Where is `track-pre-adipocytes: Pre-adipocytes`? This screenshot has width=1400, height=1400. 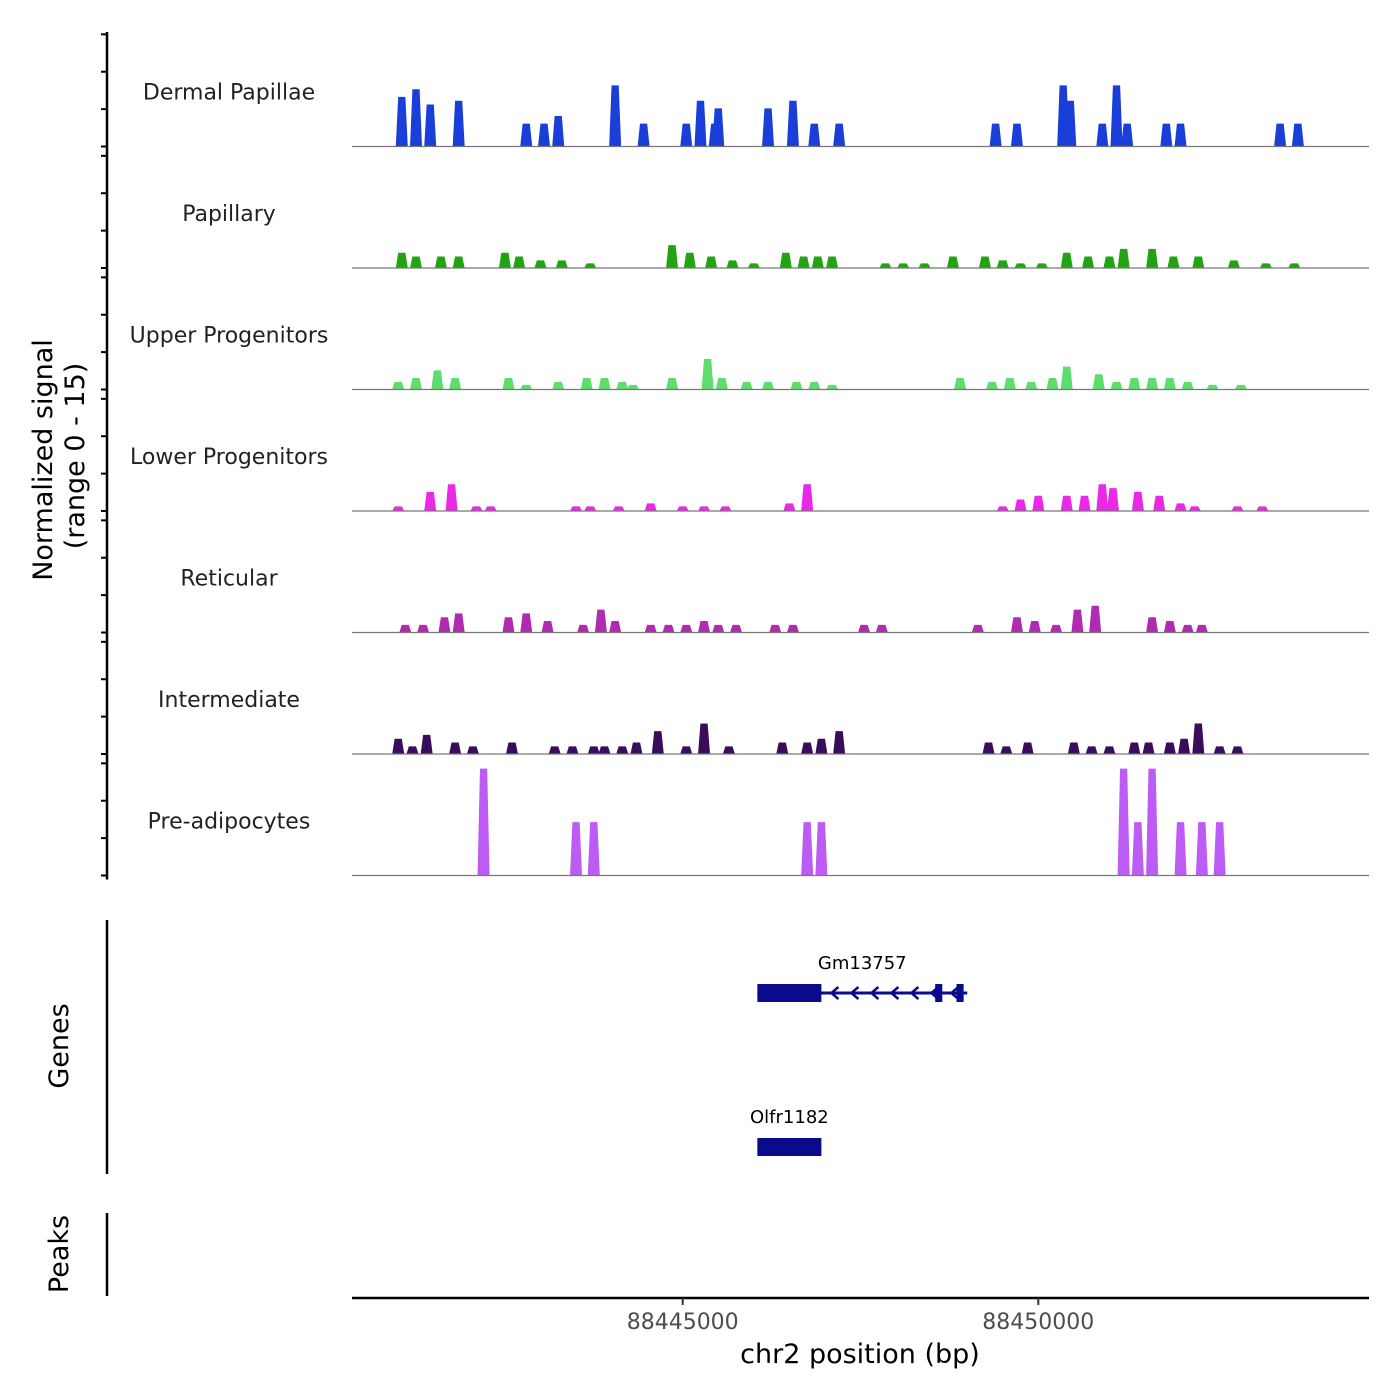
track-pre-adipocytes: Pre-adipocytes is located at coordinates (758, 822).